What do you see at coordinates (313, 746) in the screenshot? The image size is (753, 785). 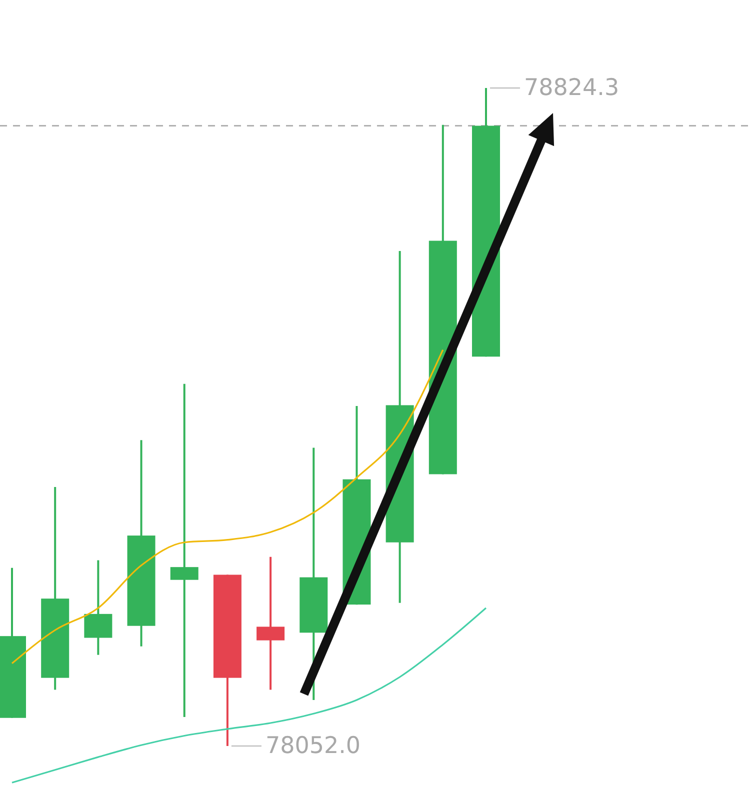 I see `annotation: 78052.0` at bounding box center [313, 746].